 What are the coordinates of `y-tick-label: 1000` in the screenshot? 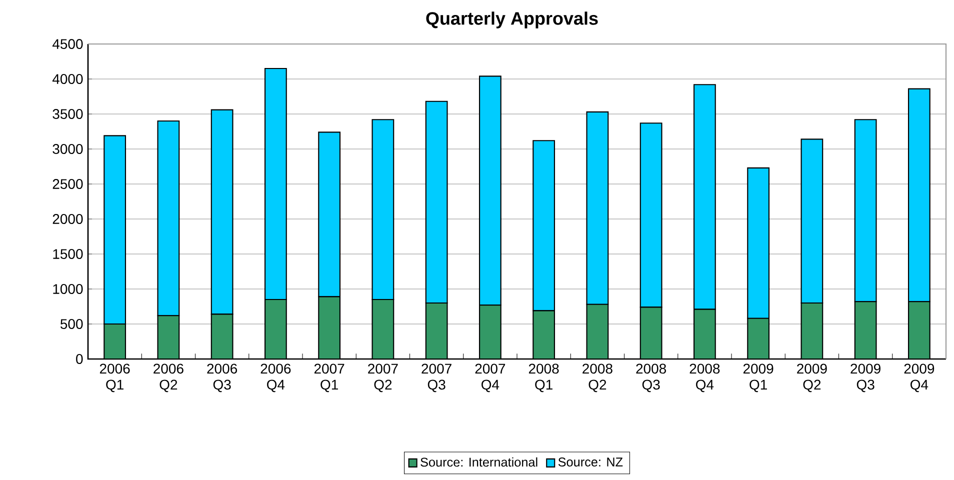 It's located at (68, 289).